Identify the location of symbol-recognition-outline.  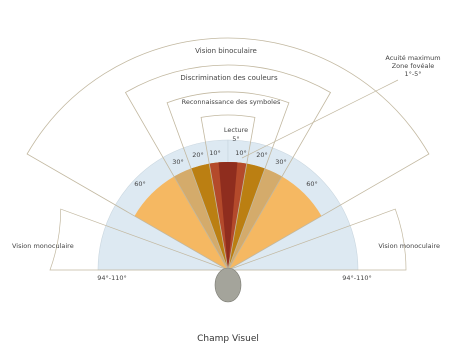
(228, 181).